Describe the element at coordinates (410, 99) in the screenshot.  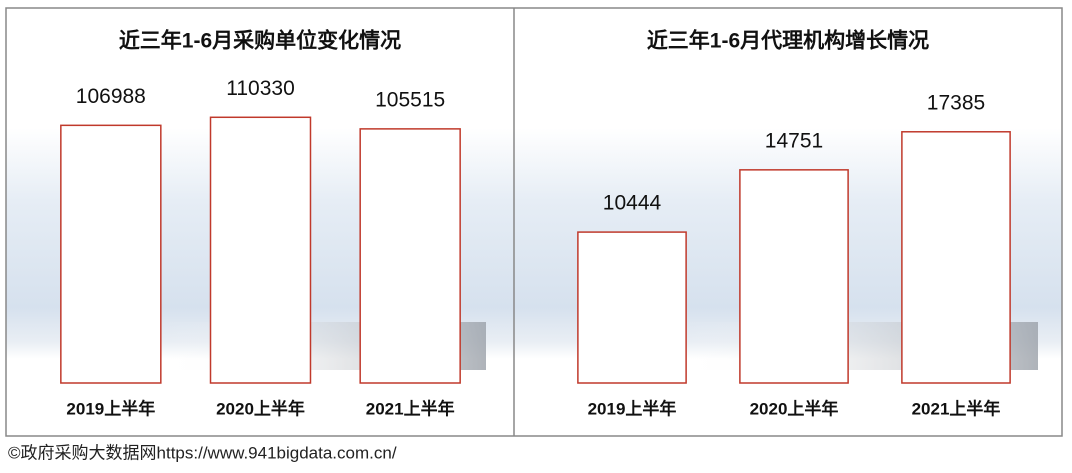
I see `value-label: 105515` at that location.